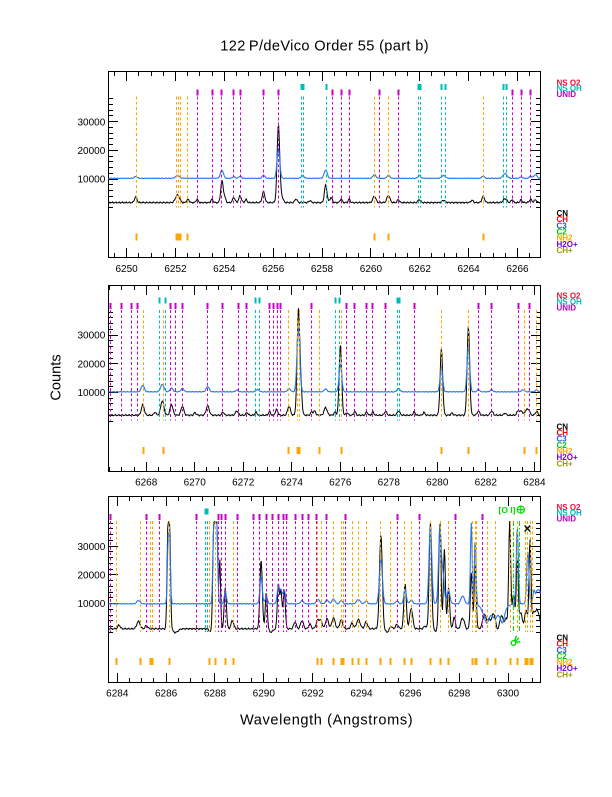  I want to click on svg-text: 6258, so click(322, 269).